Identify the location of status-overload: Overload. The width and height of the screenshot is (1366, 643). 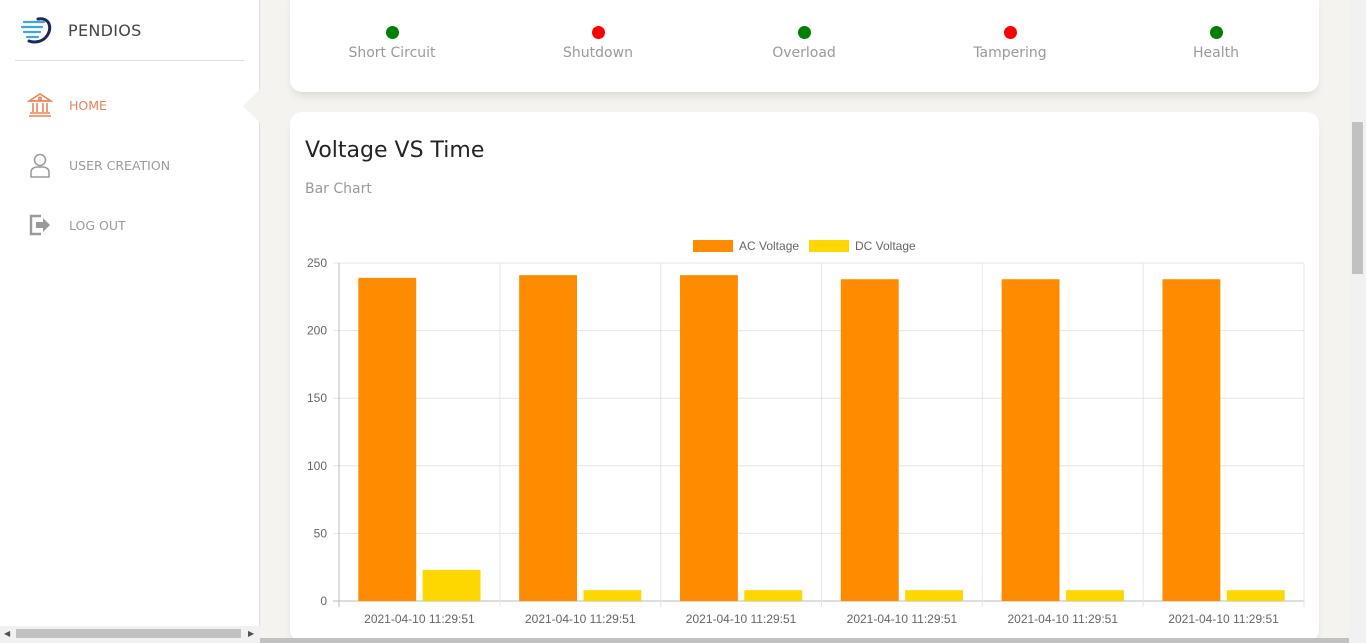
(804, 44).